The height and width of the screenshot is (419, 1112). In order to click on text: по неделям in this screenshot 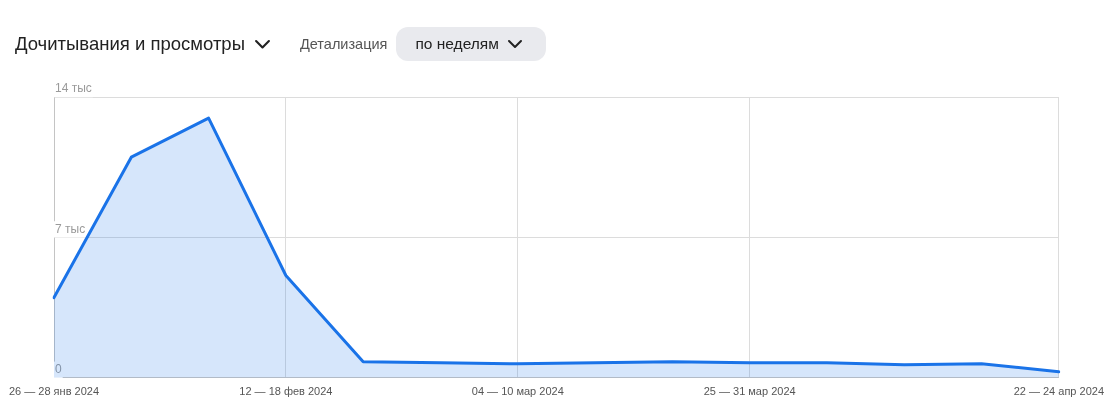, I will do `click(457, 44)`.